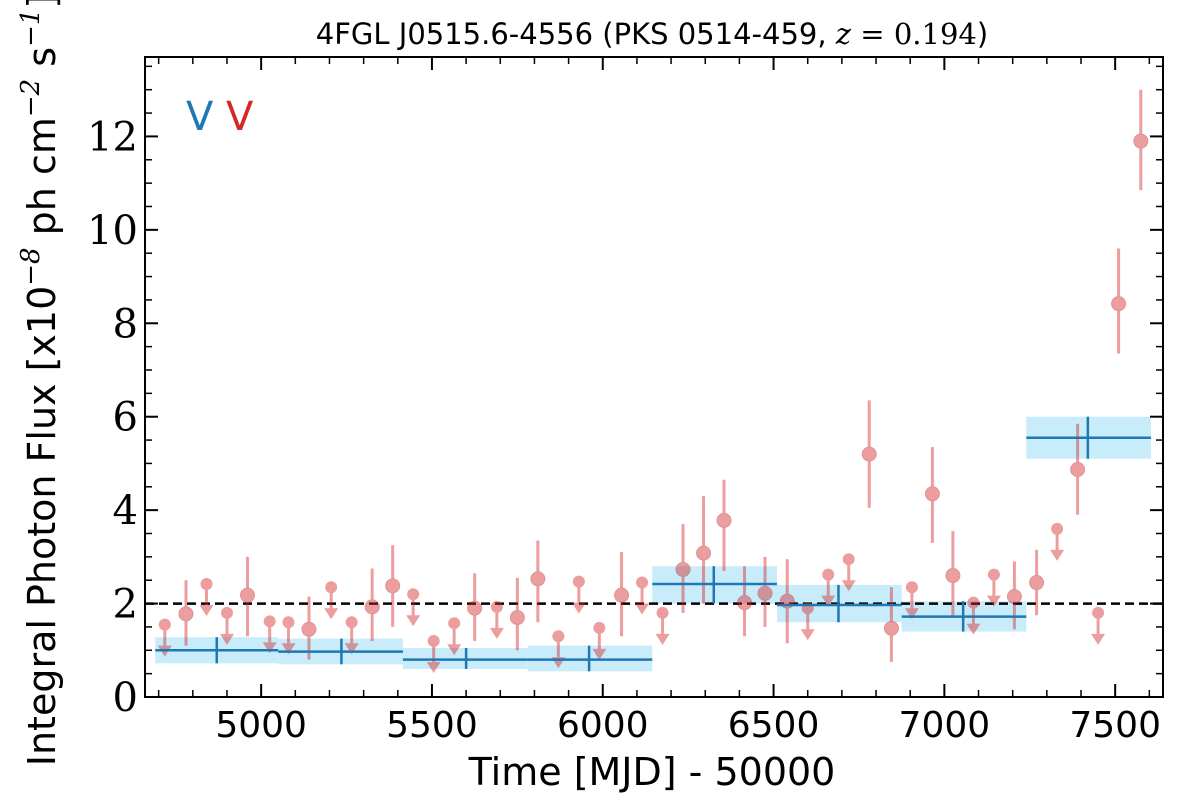 The width and height of the screenshot is (1200, 800). Describe the element at coordinates (125, 324) in the screenshot. I see `y-tick-label-4: 8` at that location.